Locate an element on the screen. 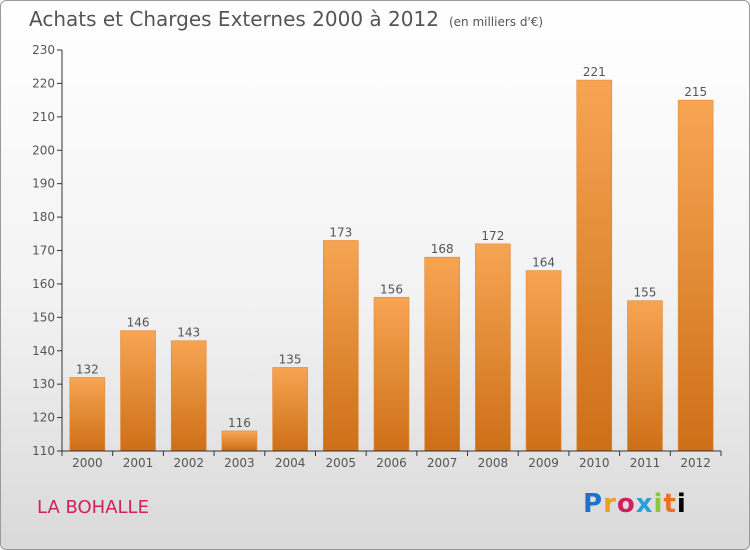 The height and width of the screenshot is (550, 750). y-tick-label: 200 is located at coordinates (43, 150).